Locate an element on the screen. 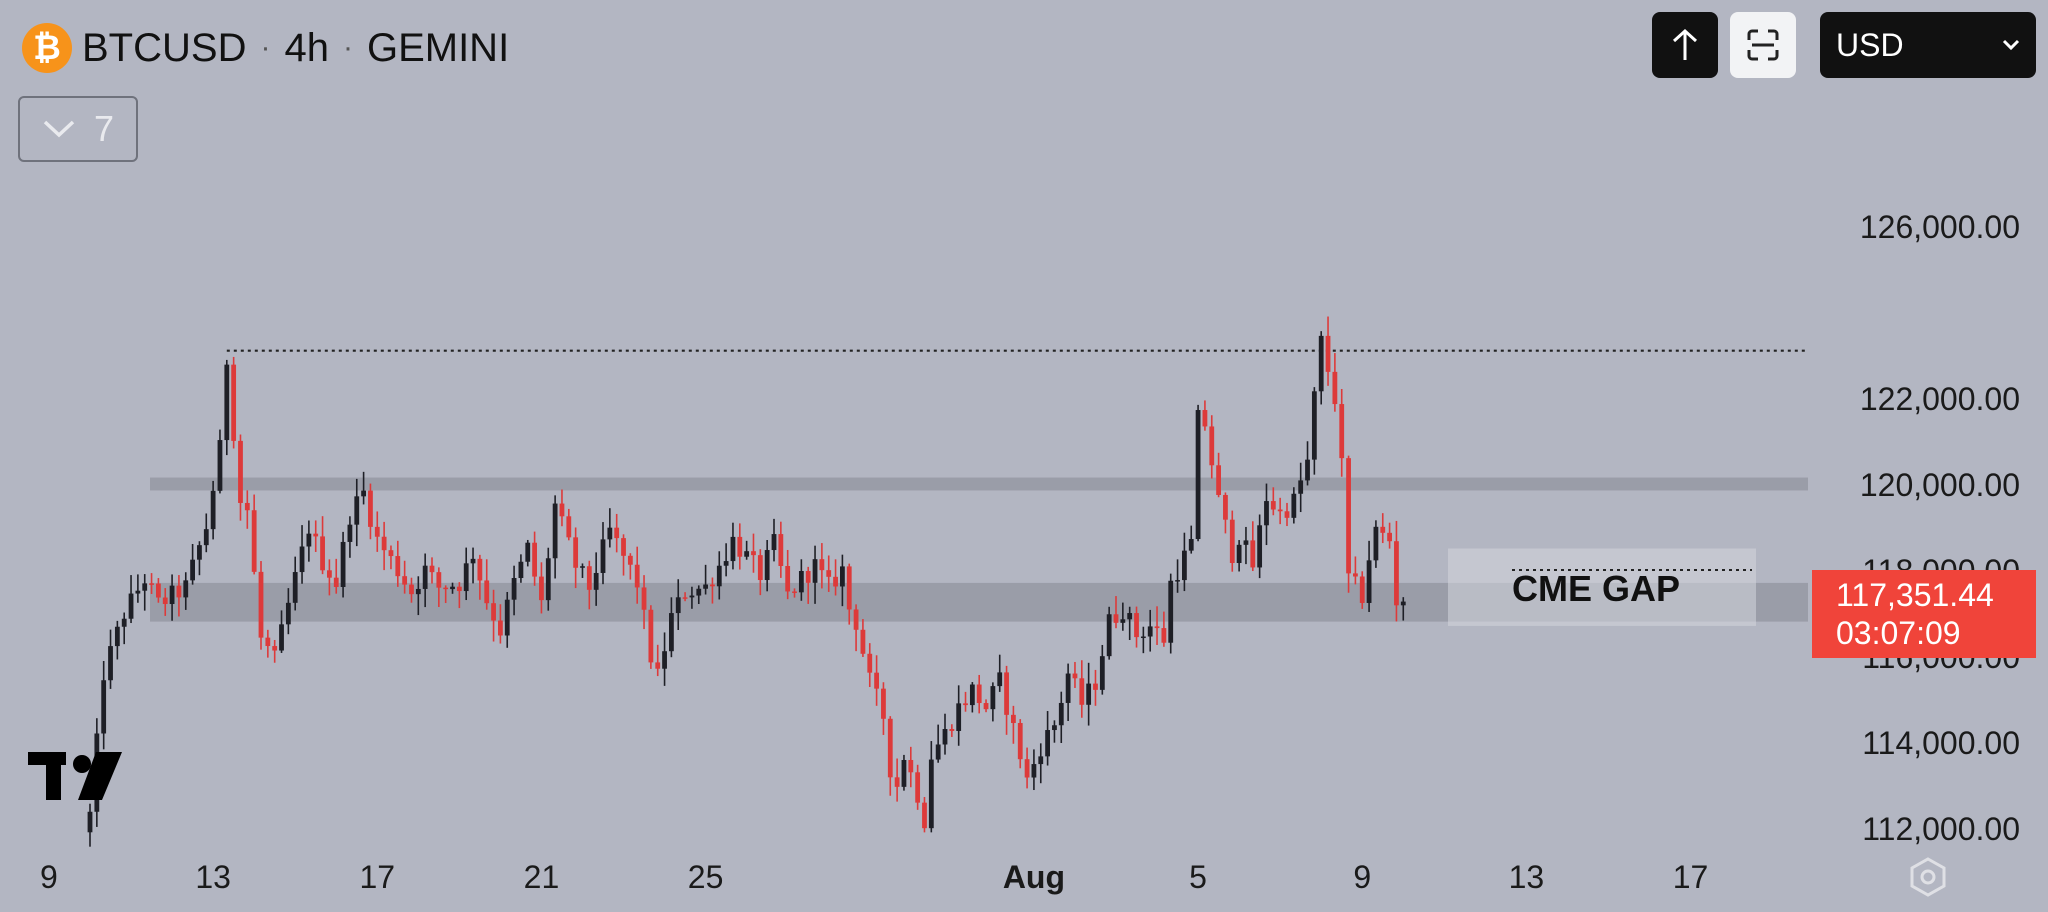  symbol-label: BTCUSD is located at coordinates (164, 47).